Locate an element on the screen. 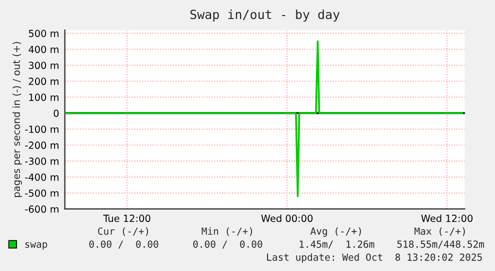  y-tick-label: 300 m is located at coordinates (43, 66).